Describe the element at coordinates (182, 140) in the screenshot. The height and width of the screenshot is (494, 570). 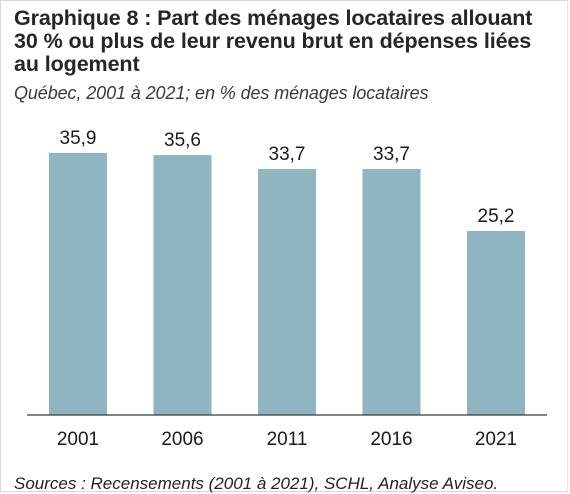
I see `data-label-2006: 35,6` at that location.